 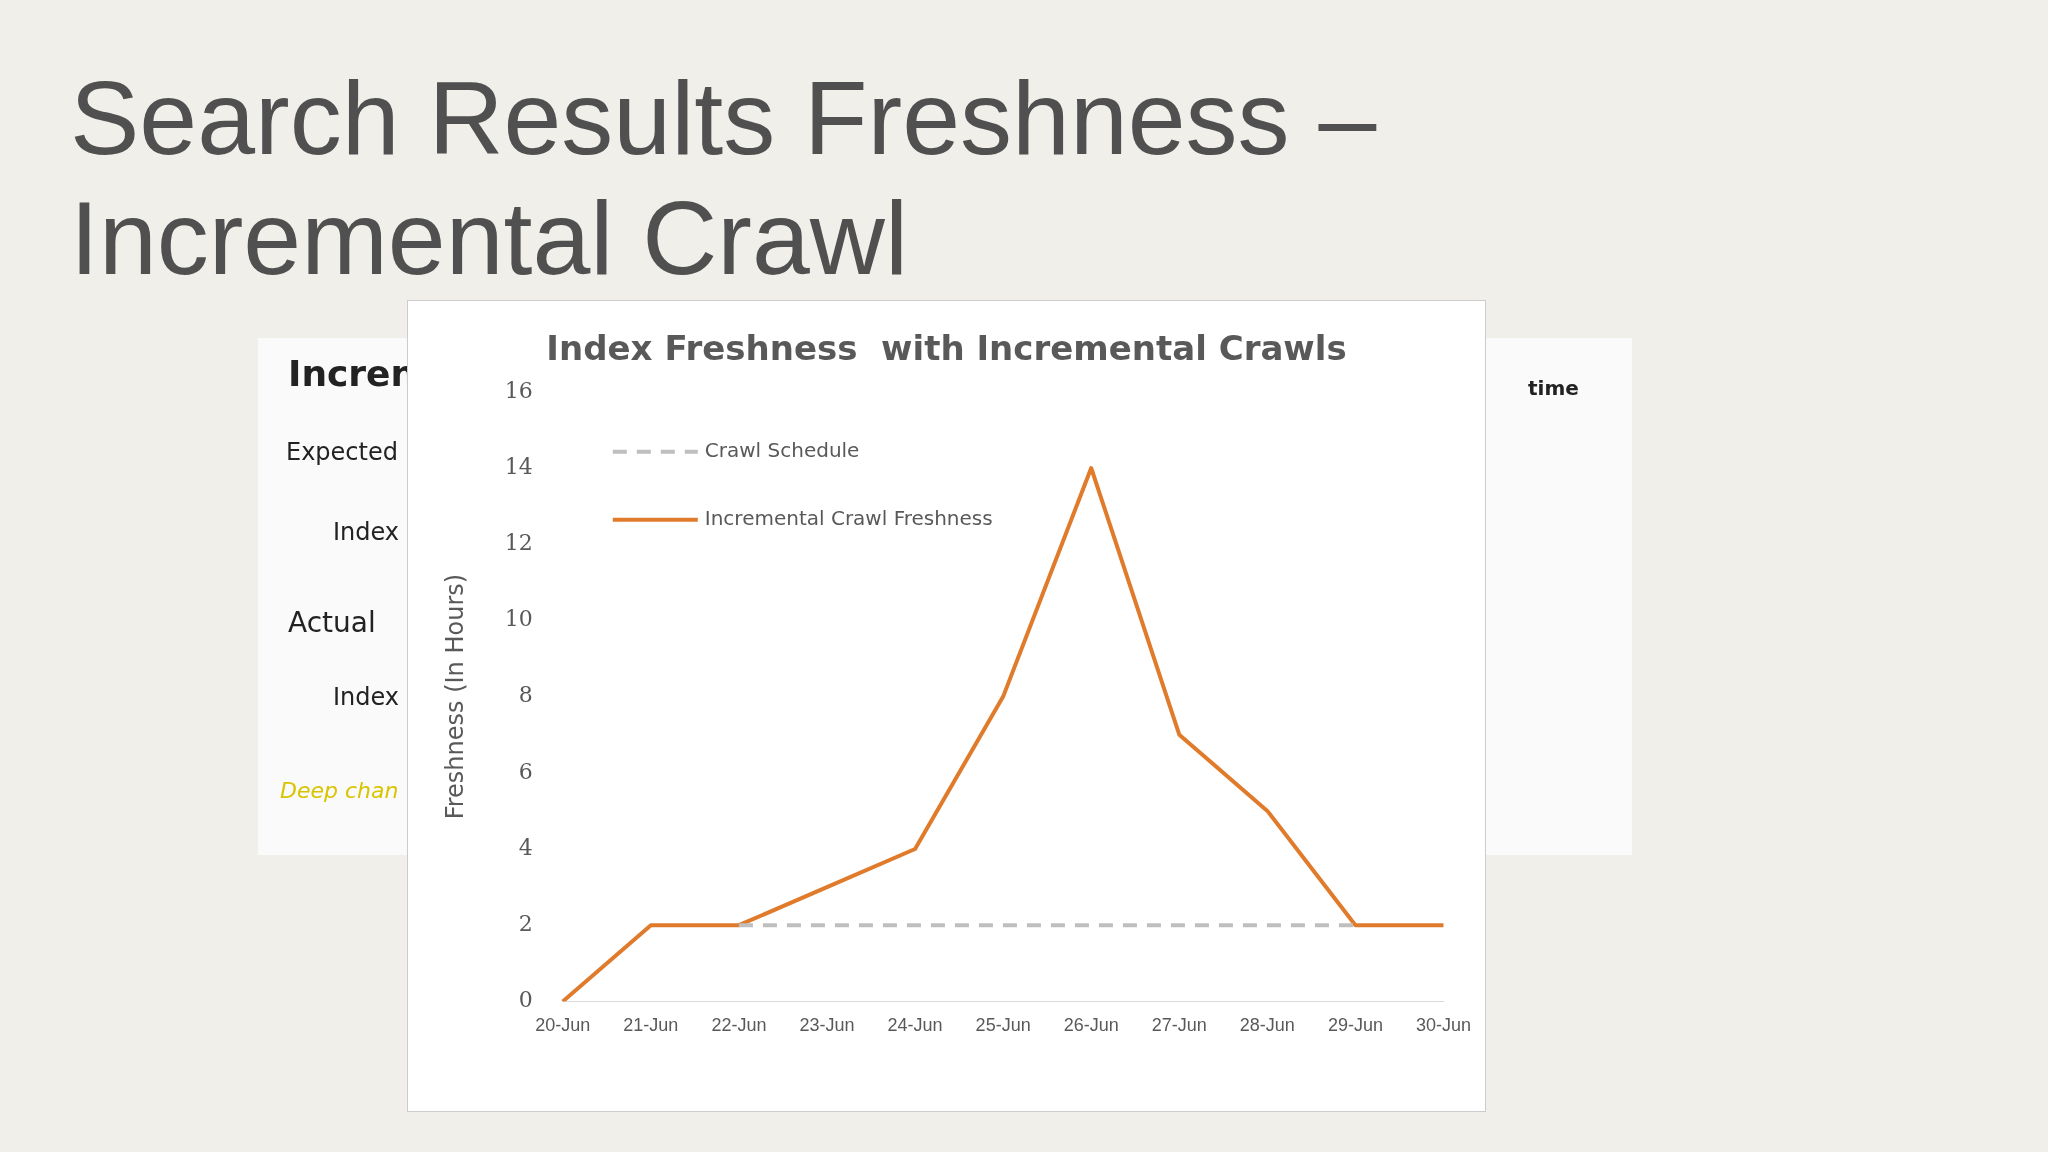 What do you see at coordinates (525, 847) in the screenshot?
I see `y-tick-label: 4` at bounding box center [525, 847].